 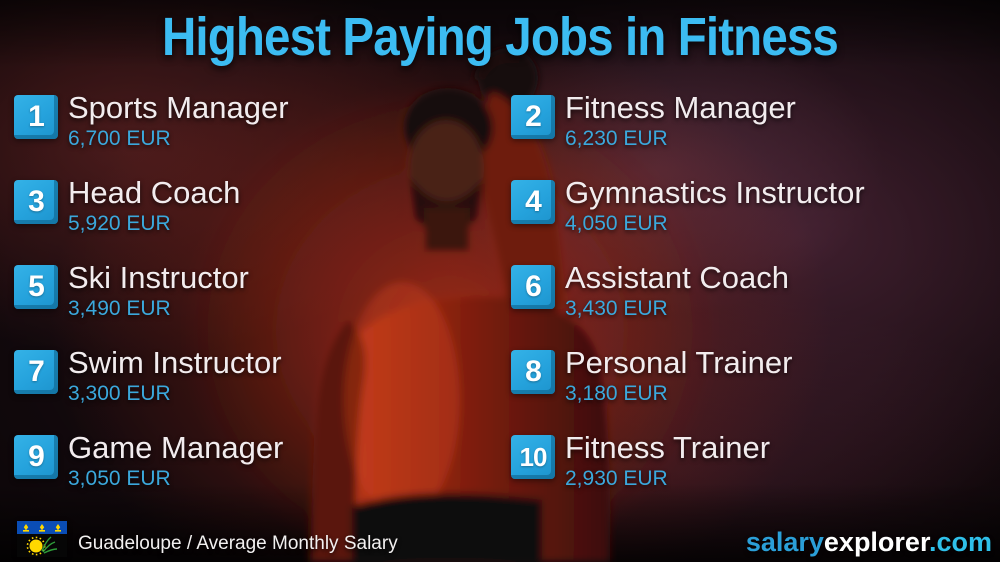 I want to click on job-salary: 6,700 EUR, so click(x=119, y=138).